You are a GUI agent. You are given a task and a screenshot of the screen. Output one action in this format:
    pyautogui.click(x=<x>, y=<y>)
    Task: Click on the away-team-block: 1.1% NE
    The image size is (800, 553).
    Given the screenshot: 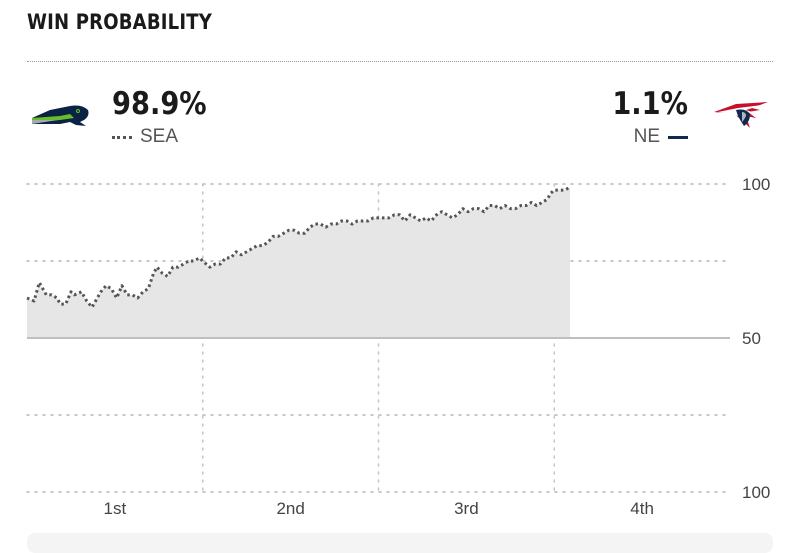 What is the action you would take?
    pyautogui.click(x=645, y=117)
    